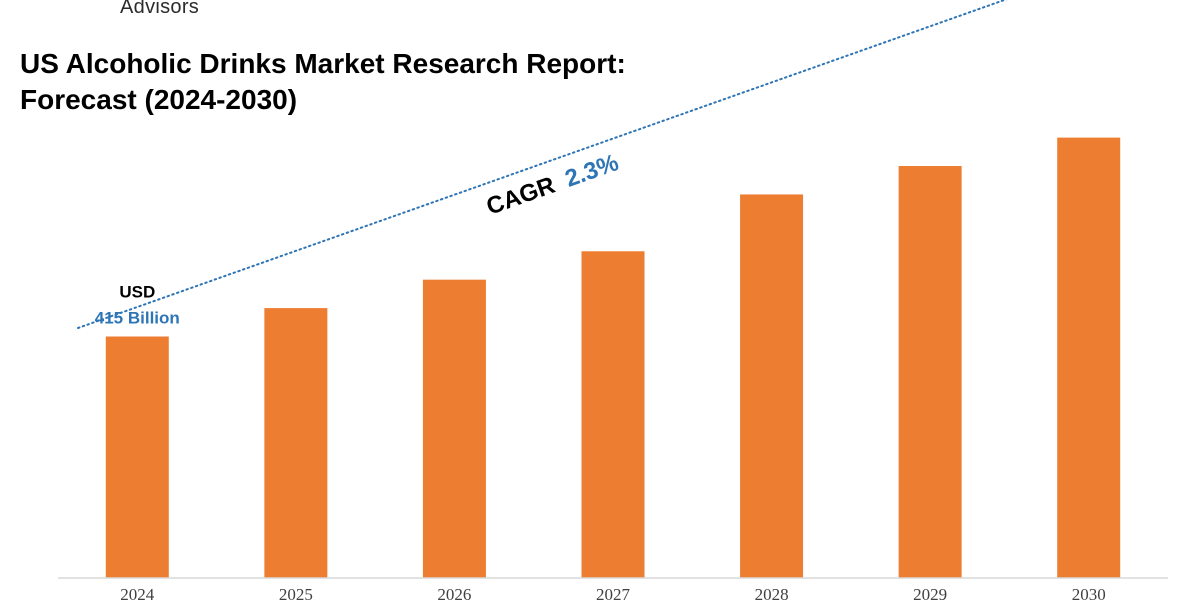 The image size is (1200, 600). Describe the element at coordinates (592, 171) in the screenshot. I see `cagr-value: 2.3%` at that location.